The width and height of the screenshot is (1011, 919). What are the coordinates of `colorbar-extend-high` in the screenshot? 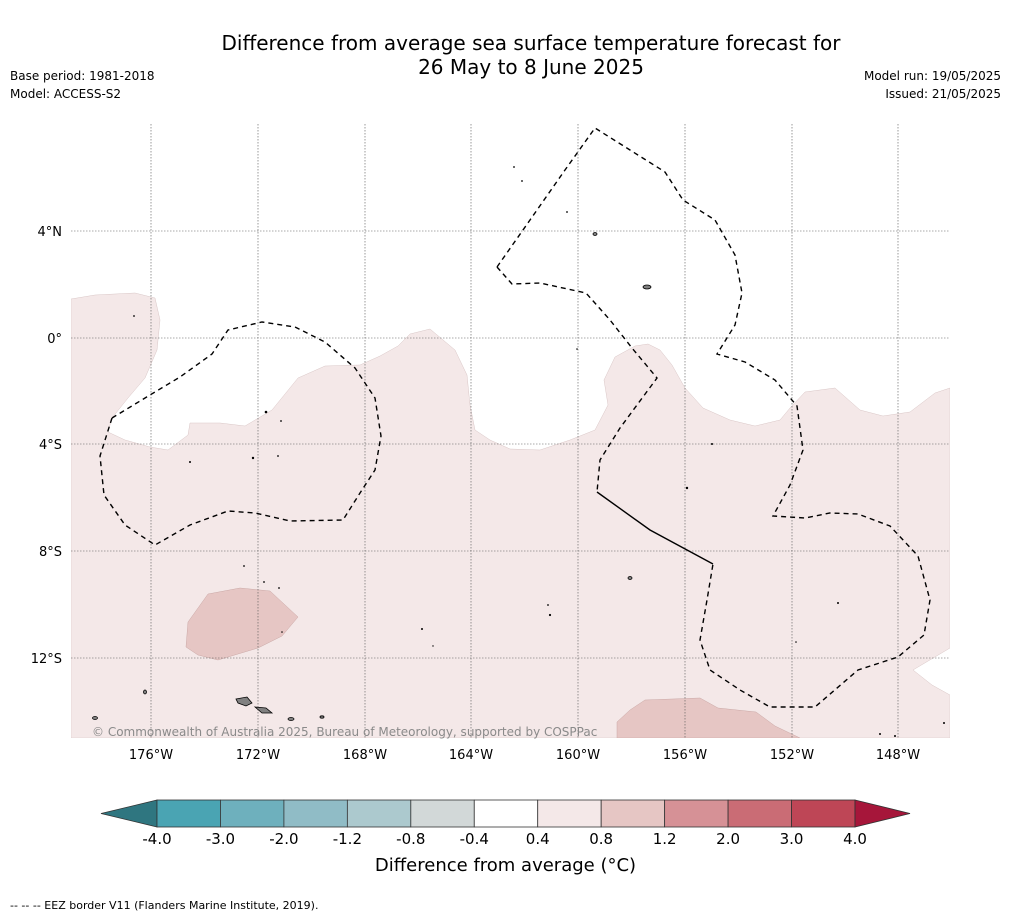 It's located at (882, 813).